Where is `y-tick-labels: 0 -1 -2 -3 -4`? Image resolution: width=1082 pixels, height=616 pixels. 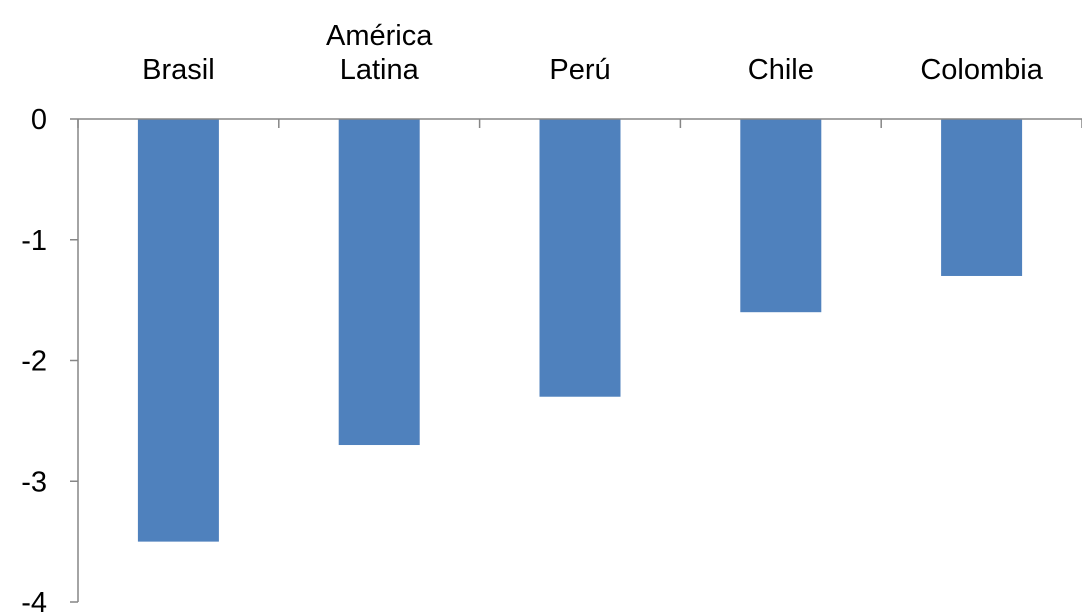 y-tick-labels: 0 -1 -2 -3 -4 is located at coordinates (34, 360).